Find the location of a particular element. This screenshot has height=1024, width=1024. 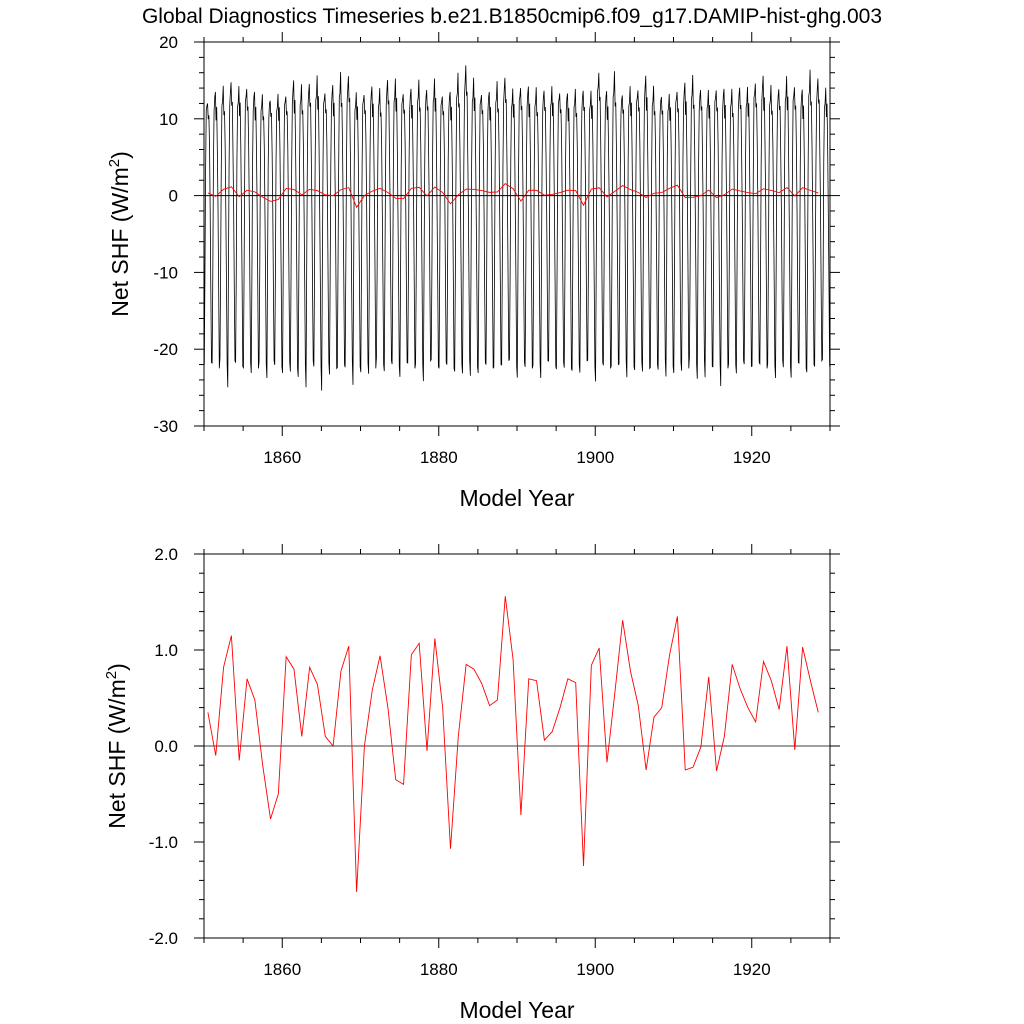

y-tick-label: 2.0 is located at coordinates (166, 554).